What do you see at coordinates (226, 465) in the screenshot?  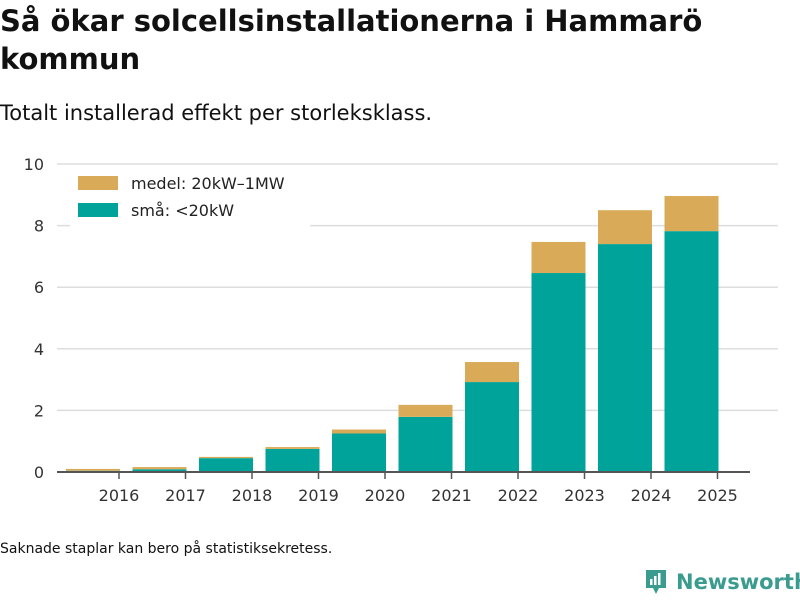 I see `bar-small-2018` at bounding box center [226, 465].